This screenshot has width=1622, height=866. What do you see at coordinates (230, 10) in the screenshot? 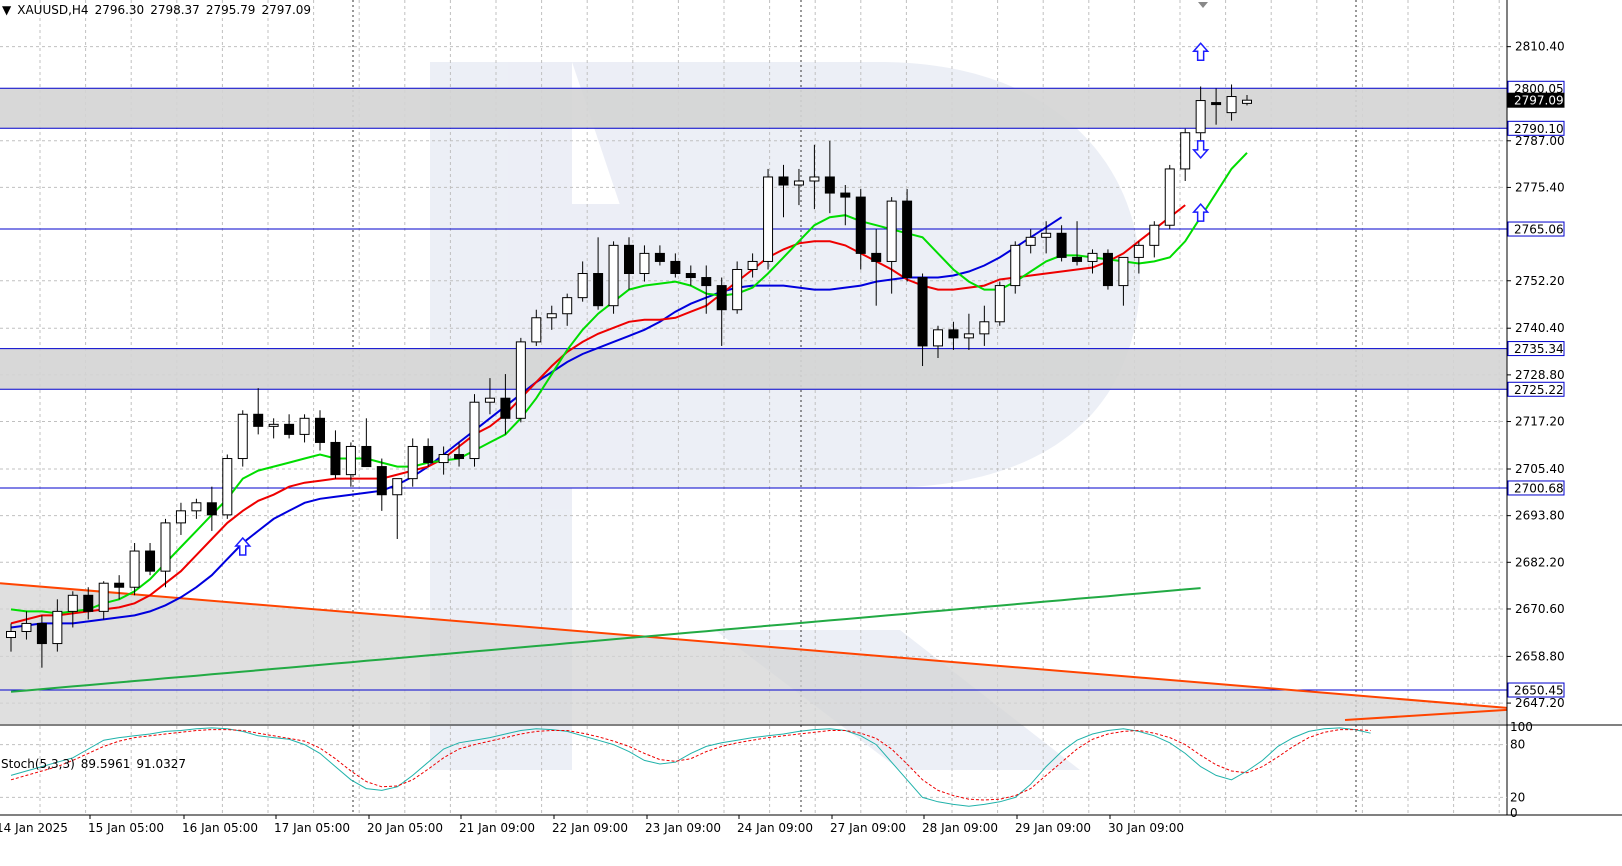
I see `low-price: 2795.79` at bounding box center [230, 10].